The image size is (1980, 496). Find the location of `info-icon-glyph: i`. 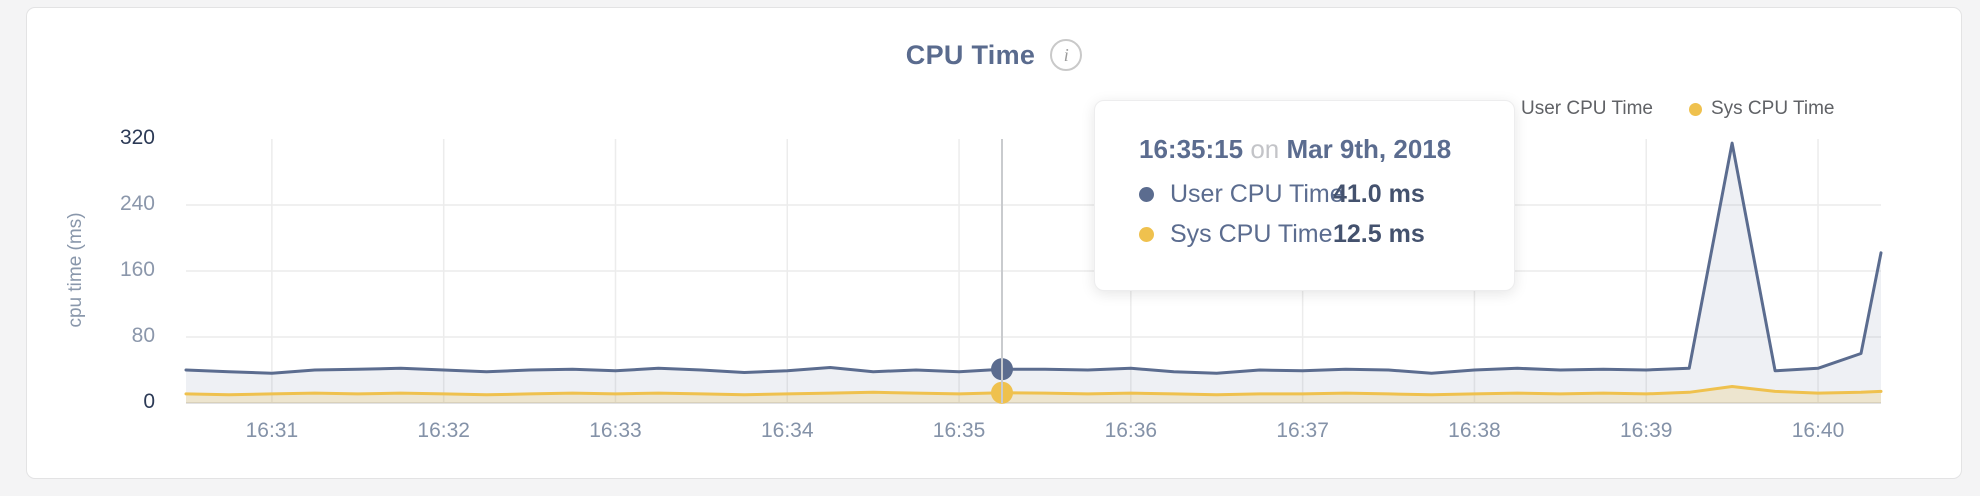

info-icon-glyph: i is located at coordinates (1066, 54).